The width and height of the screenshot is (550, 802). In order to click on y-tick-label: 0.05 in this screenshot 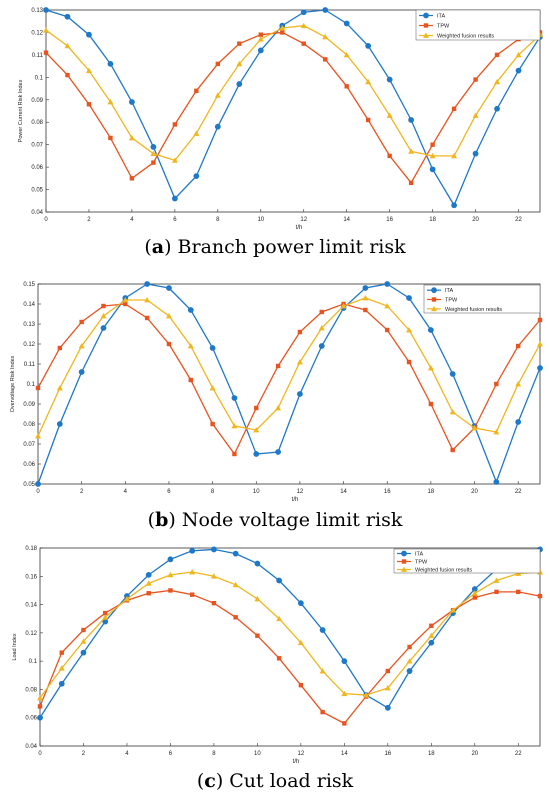, I will do `click(29, 485)`.